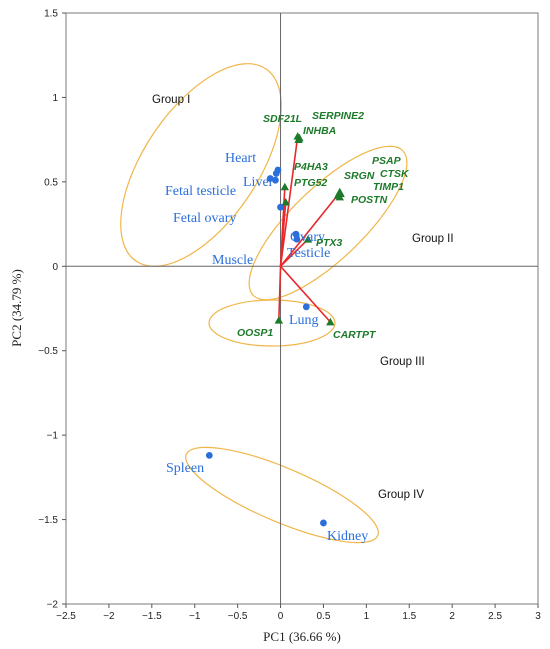  I want to click on vector-sdf21l, so click(289, 201).